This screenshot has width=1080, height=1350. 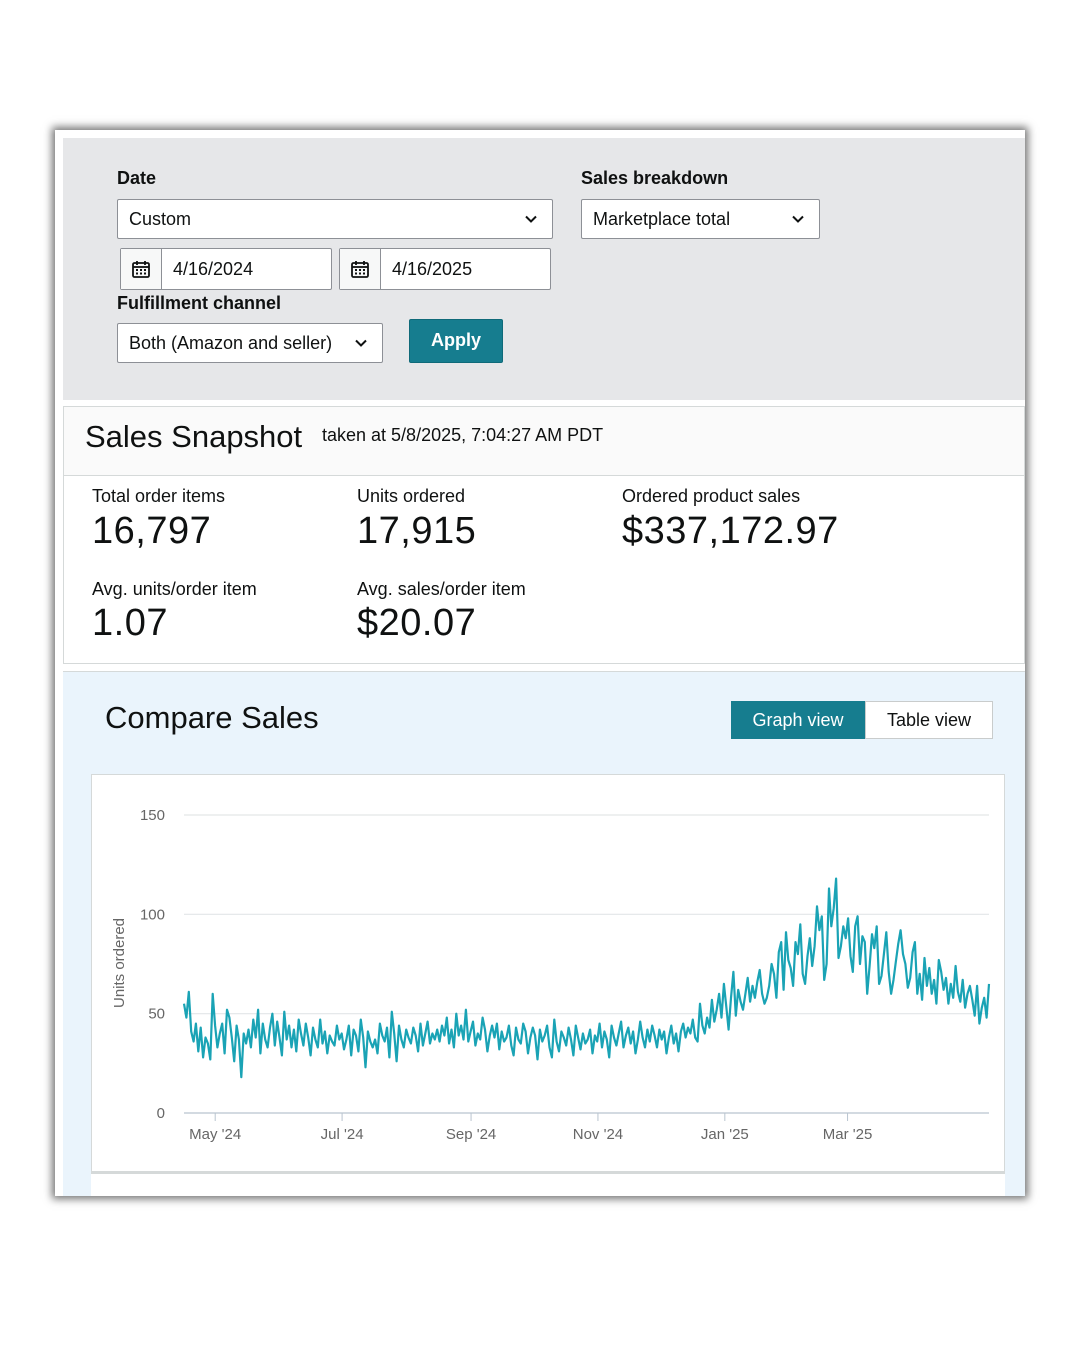 What do you see at coordinates (194, 436) in the screenshot?
I see `sales-snapshot-title: Sales Snapshot` at bounding box center [194, 436].